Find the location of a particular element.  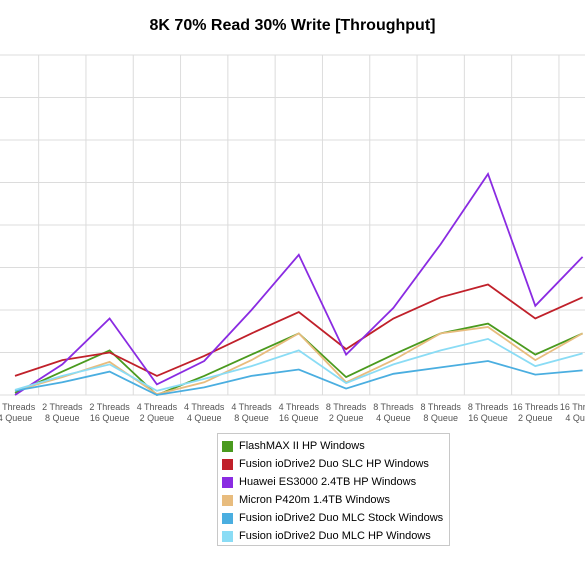

x-tick-label: 8 Threads 2 Queue is located at coordinates (346, 412).